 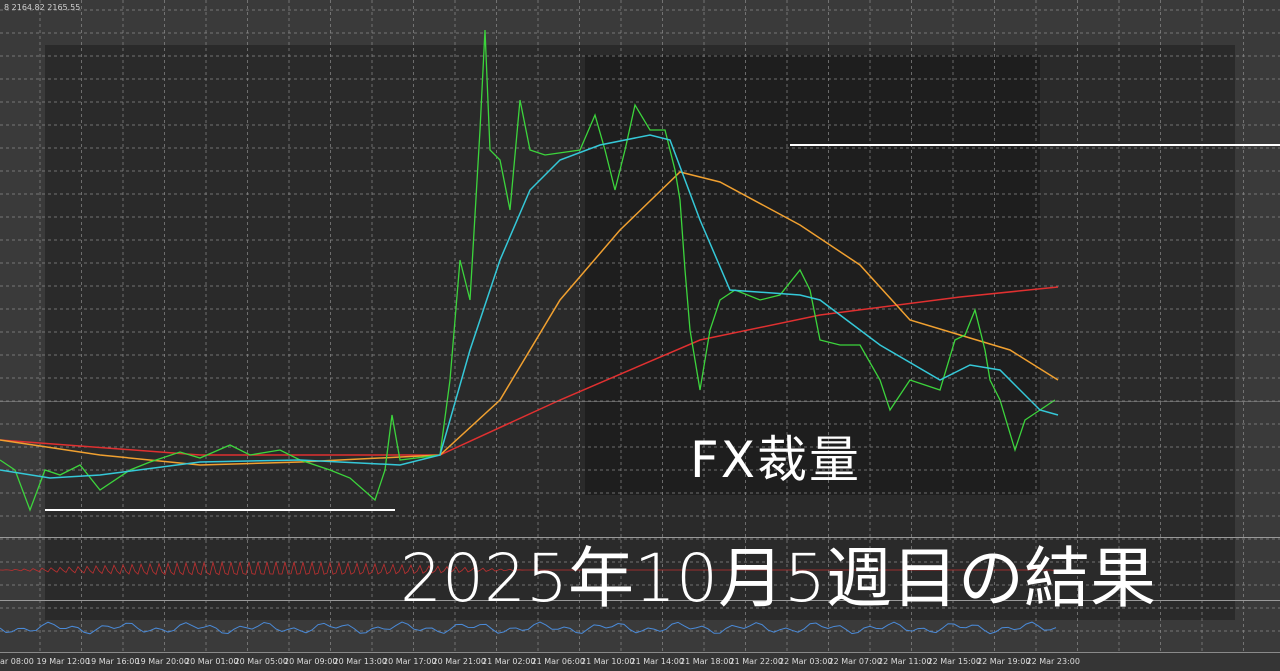 What do you see at coordinates (1004, 661) in the screenshot?
I see `time-tick: 22 Mar 19:00` at bounding box center [1004, 661].